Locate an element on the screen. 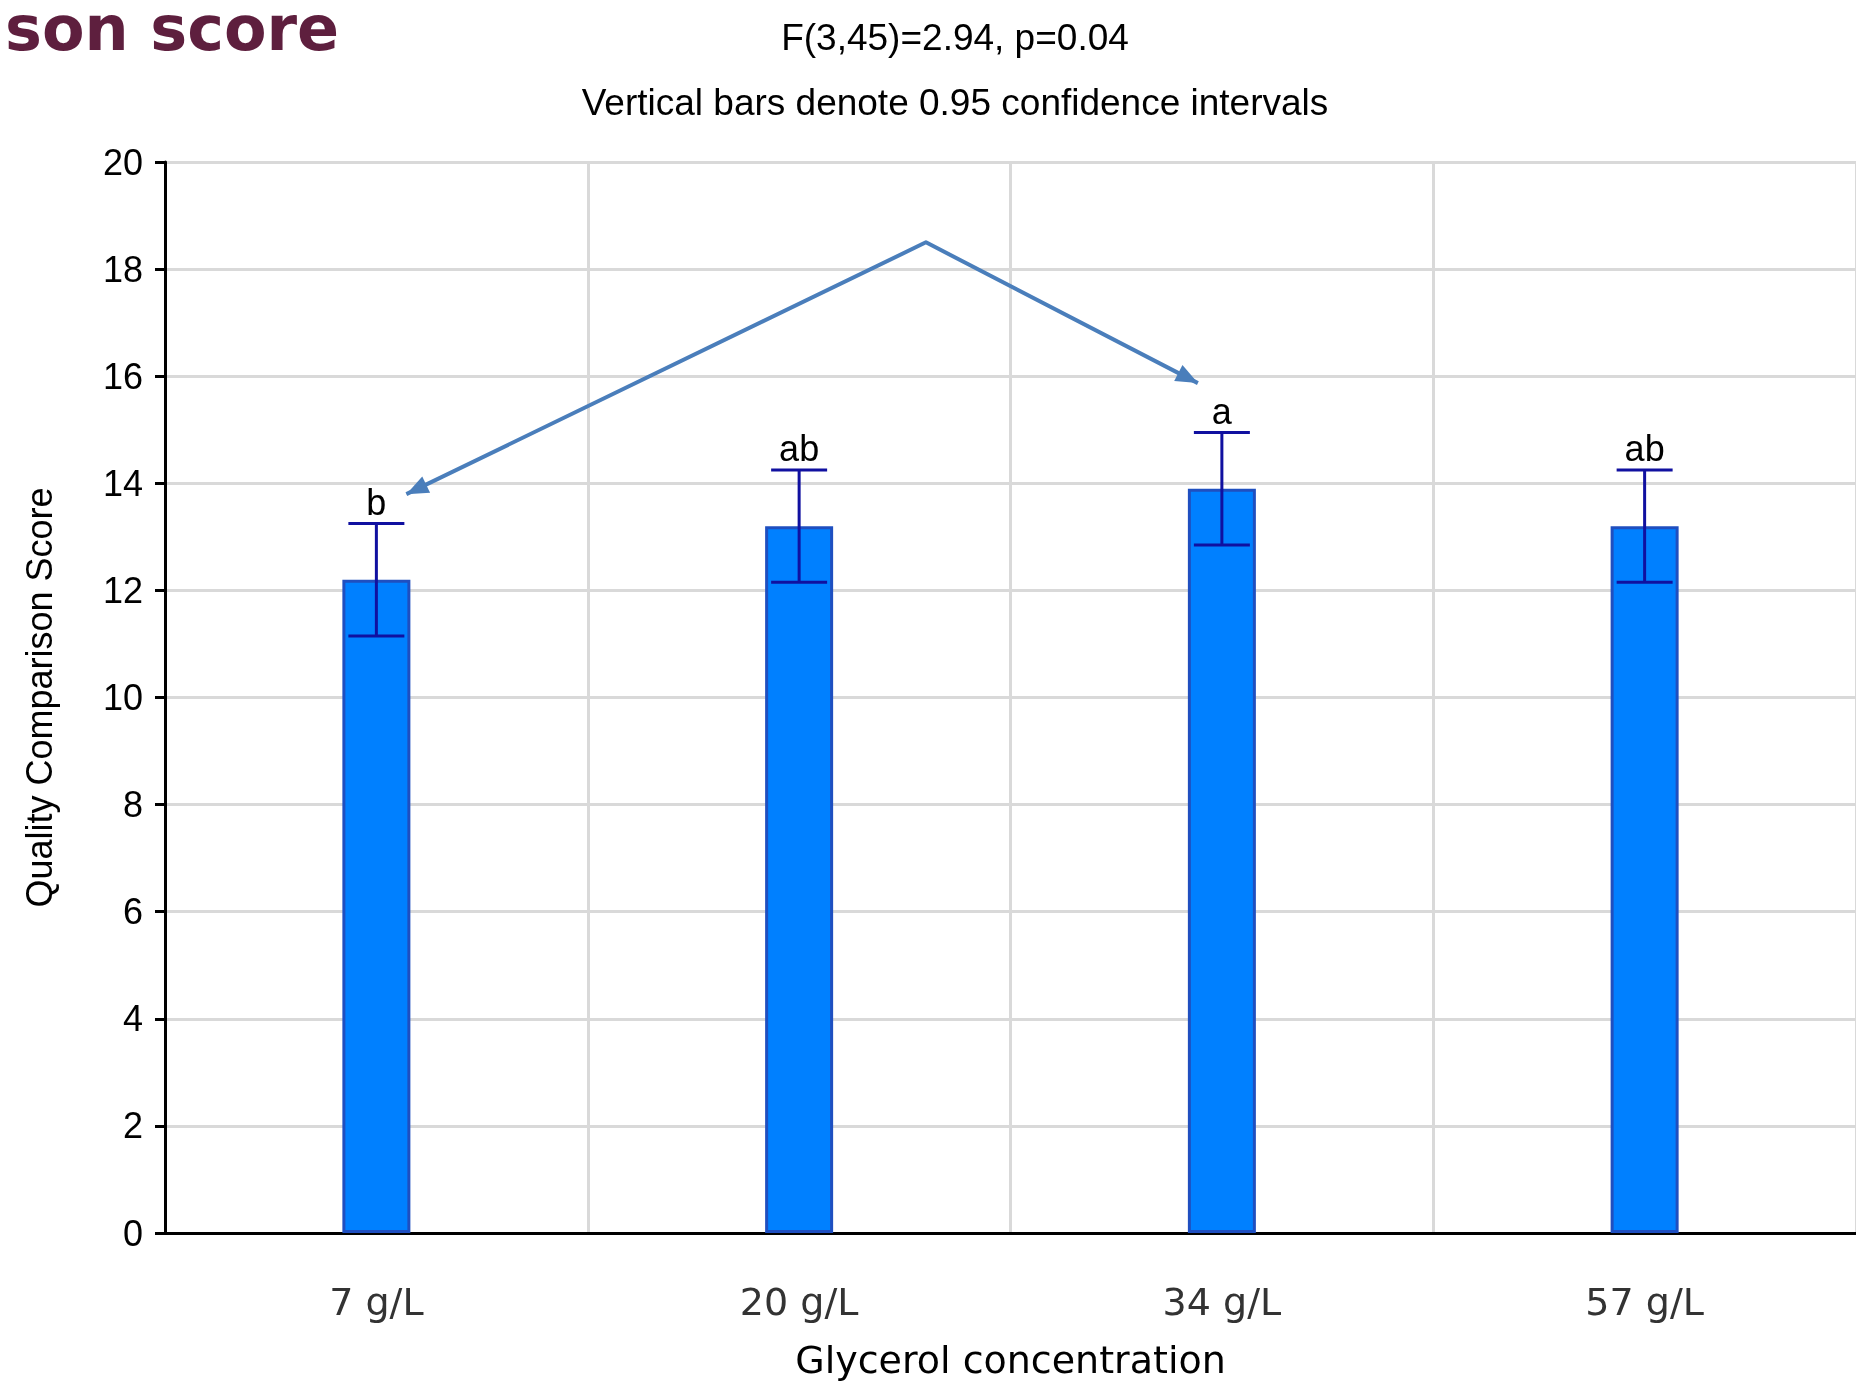 The image size is (1856, 1389). y-tick-label: 16 is located at coordinates (122, 376).